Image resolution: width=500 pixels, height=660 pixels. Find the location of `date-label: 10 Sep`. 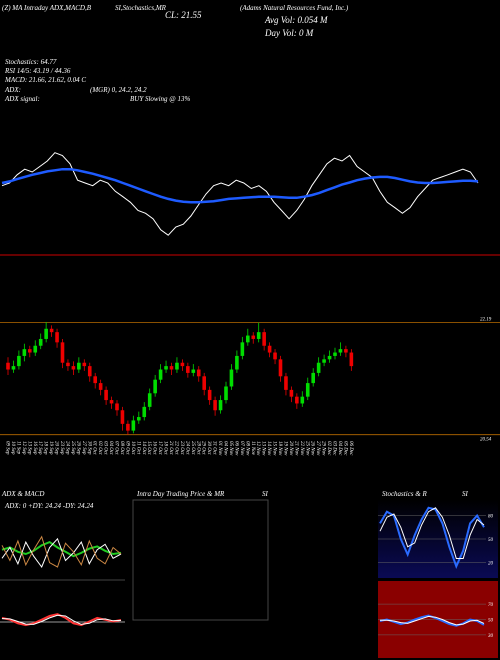

date-label: 10 Sep is located at coordinates (12, 448).